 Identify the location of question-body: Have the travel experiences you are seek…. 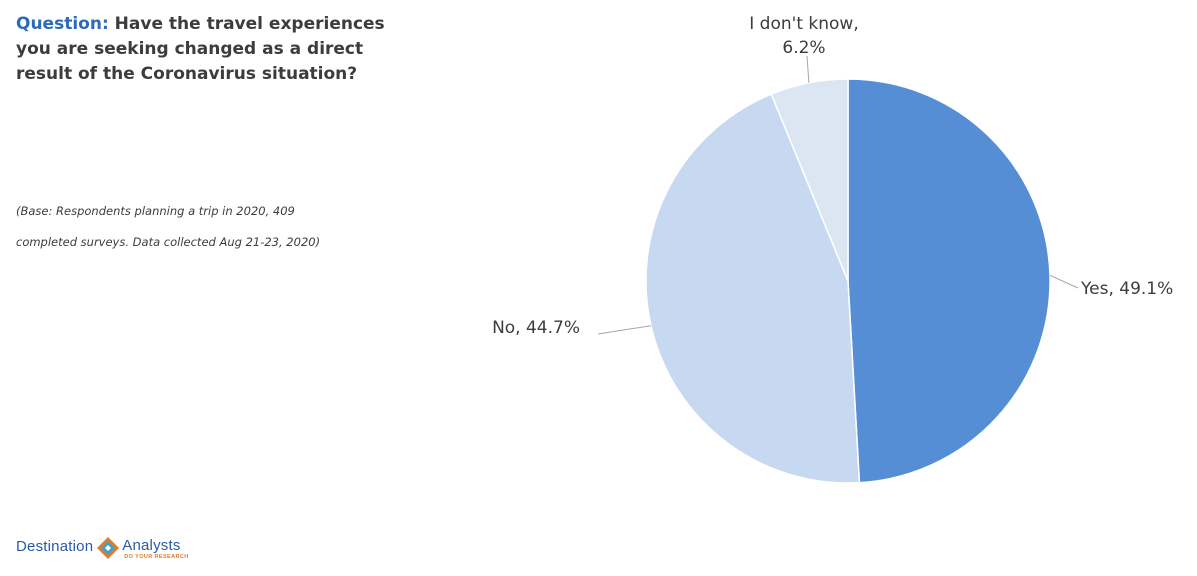
(200, 49).